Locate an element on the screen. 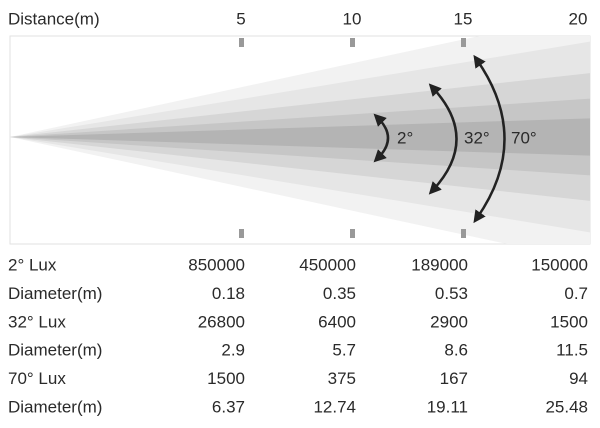 The image size is (600, 428). table-value: 12.74 is located at coordinates (334, 406).